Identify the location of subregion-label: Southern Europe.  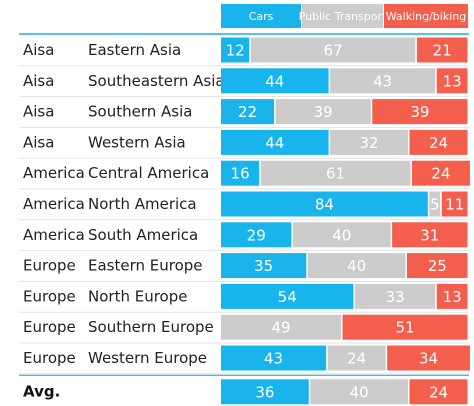
(151, 327).